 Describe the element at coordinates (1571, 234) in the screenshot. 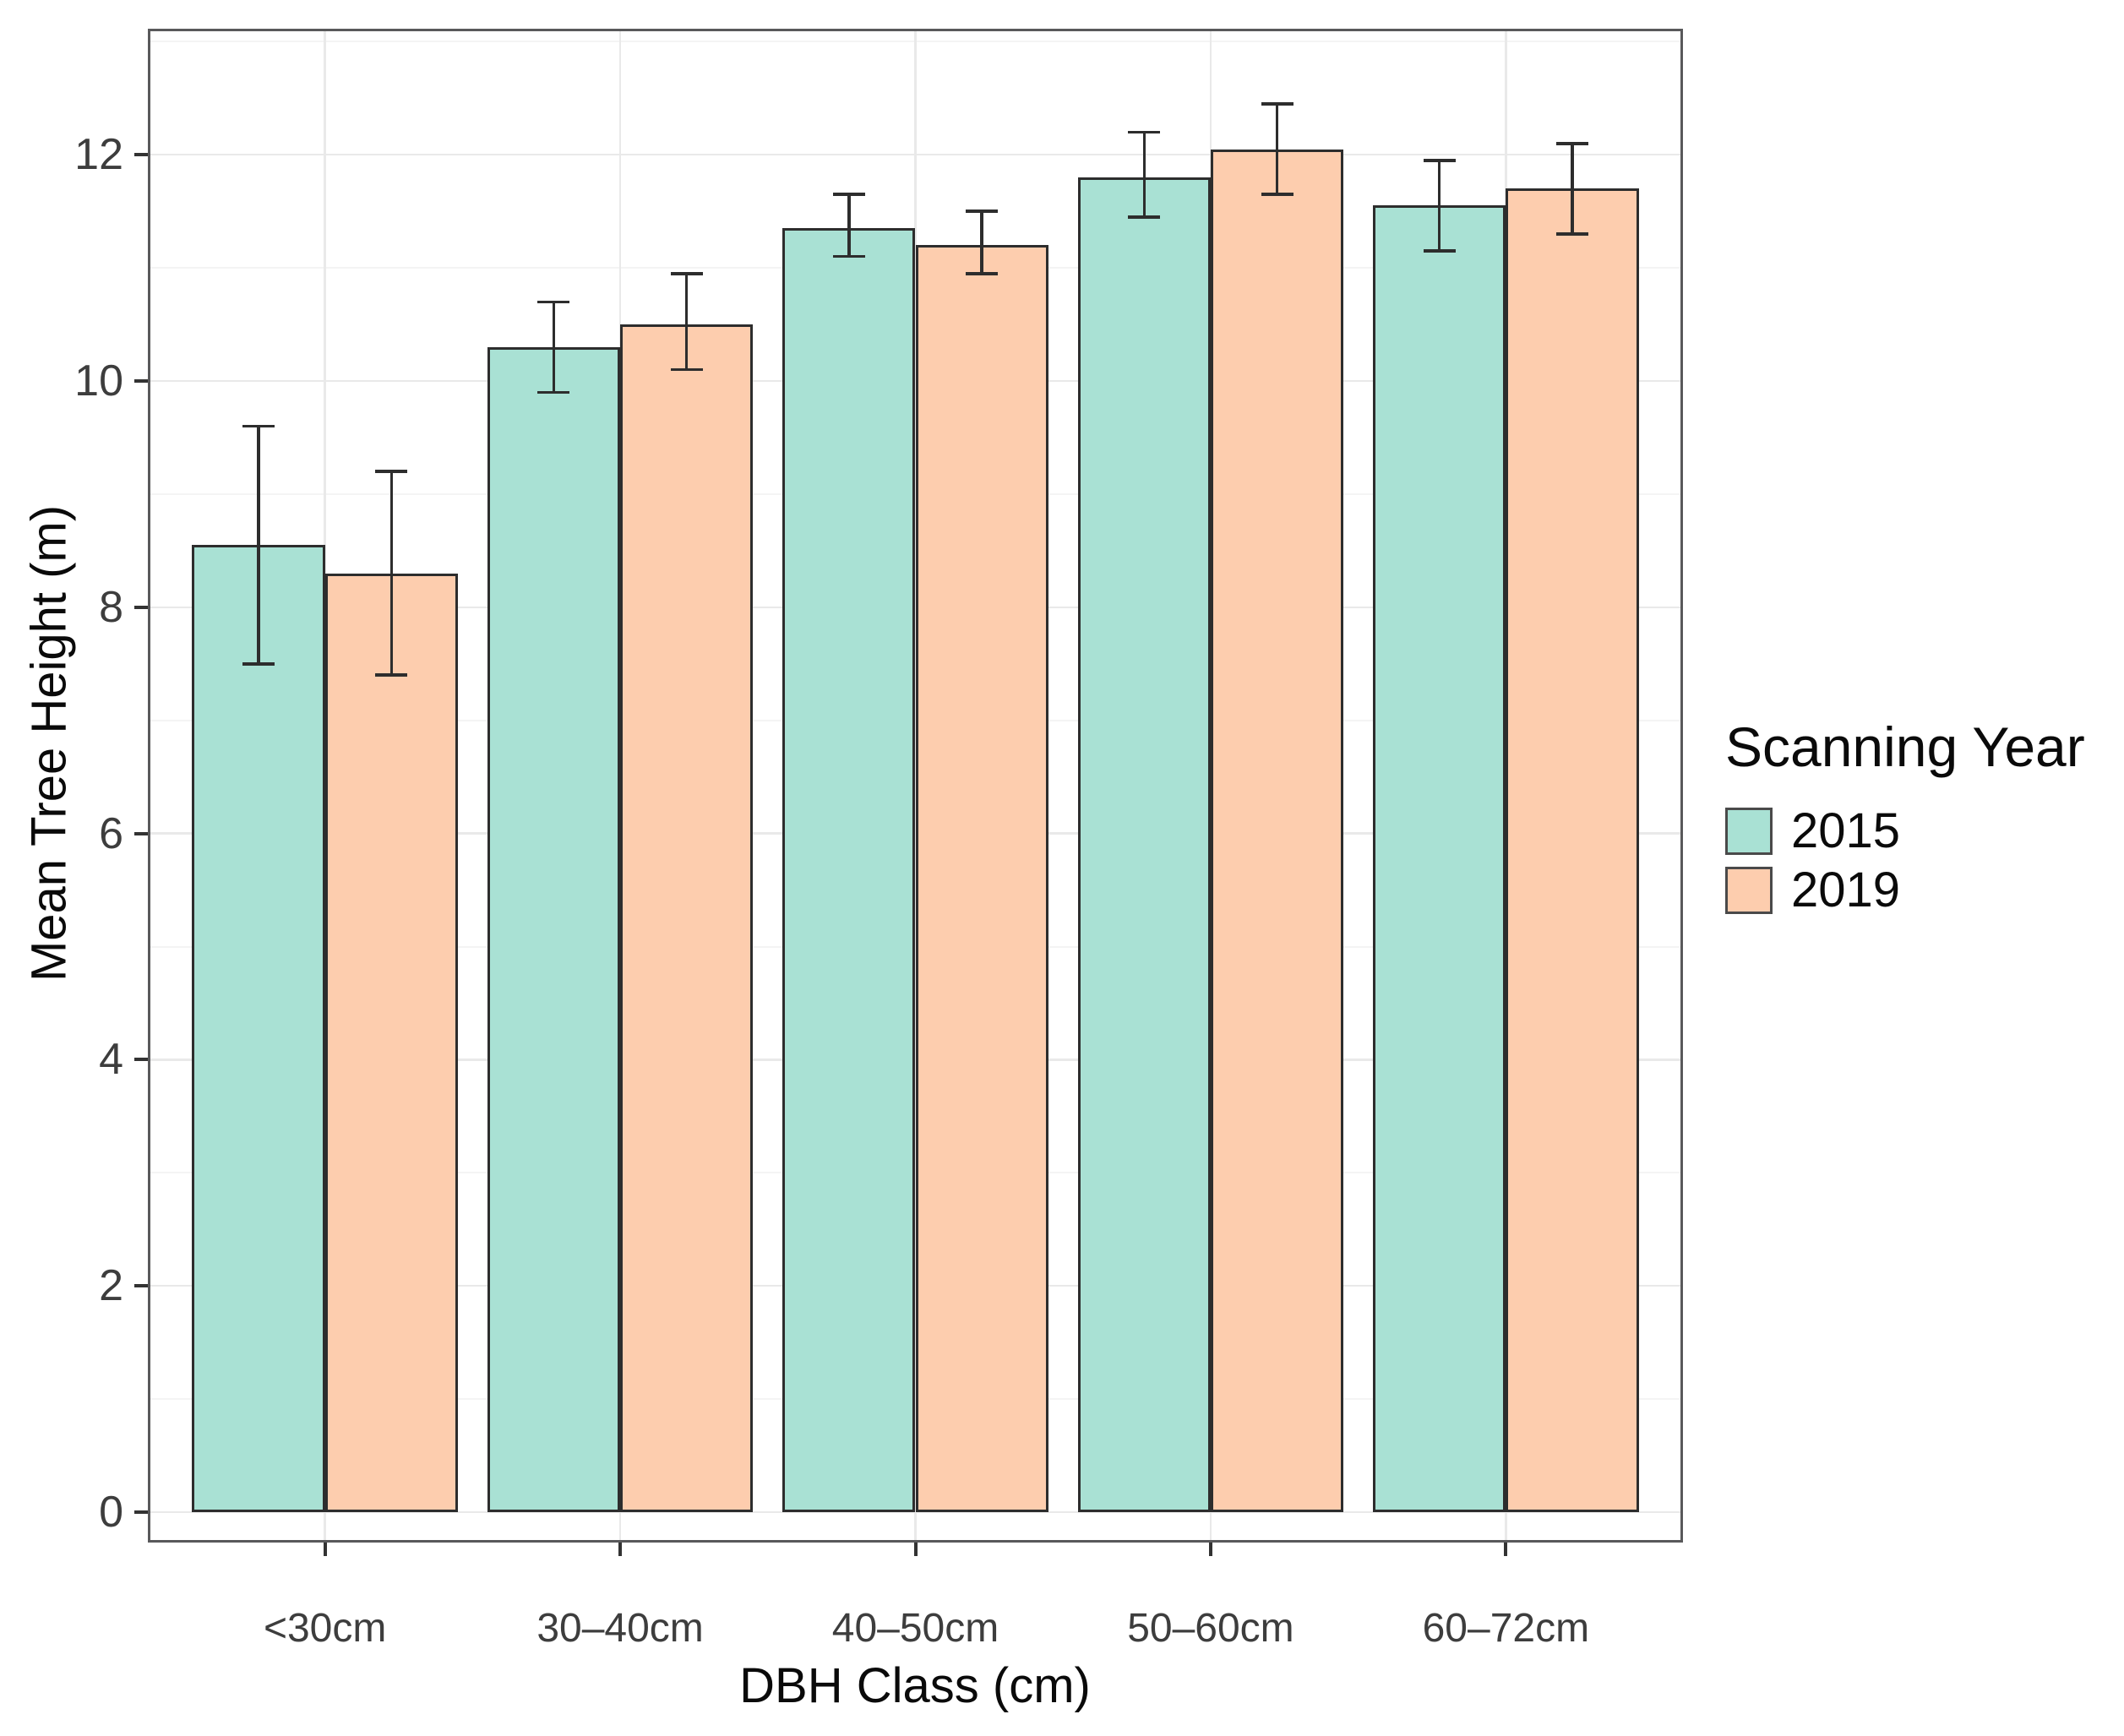

I see `errorbar-cap-bottom-2019-60–72cm` at that location.